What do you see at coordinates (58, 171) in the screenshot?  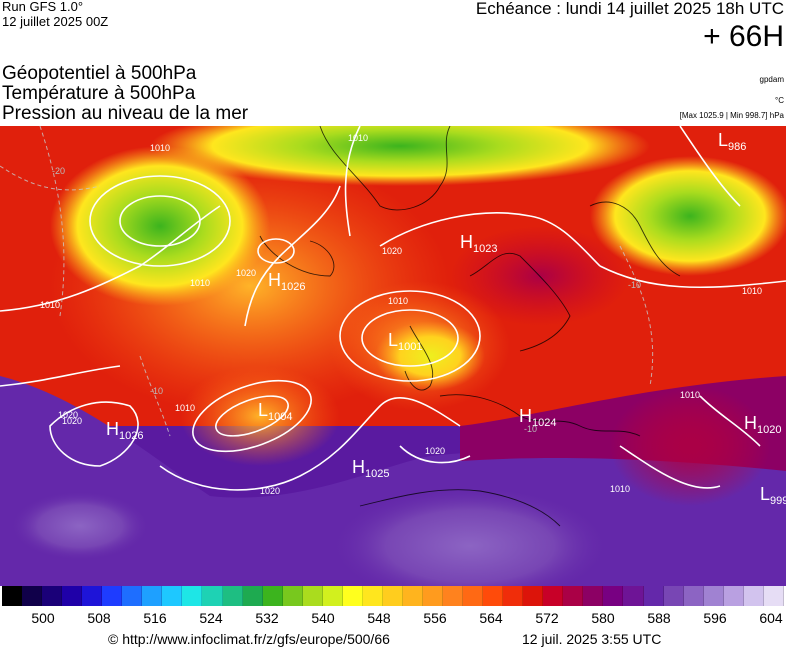 I see `temperature-label: -20` at bounding box center [58, 171].